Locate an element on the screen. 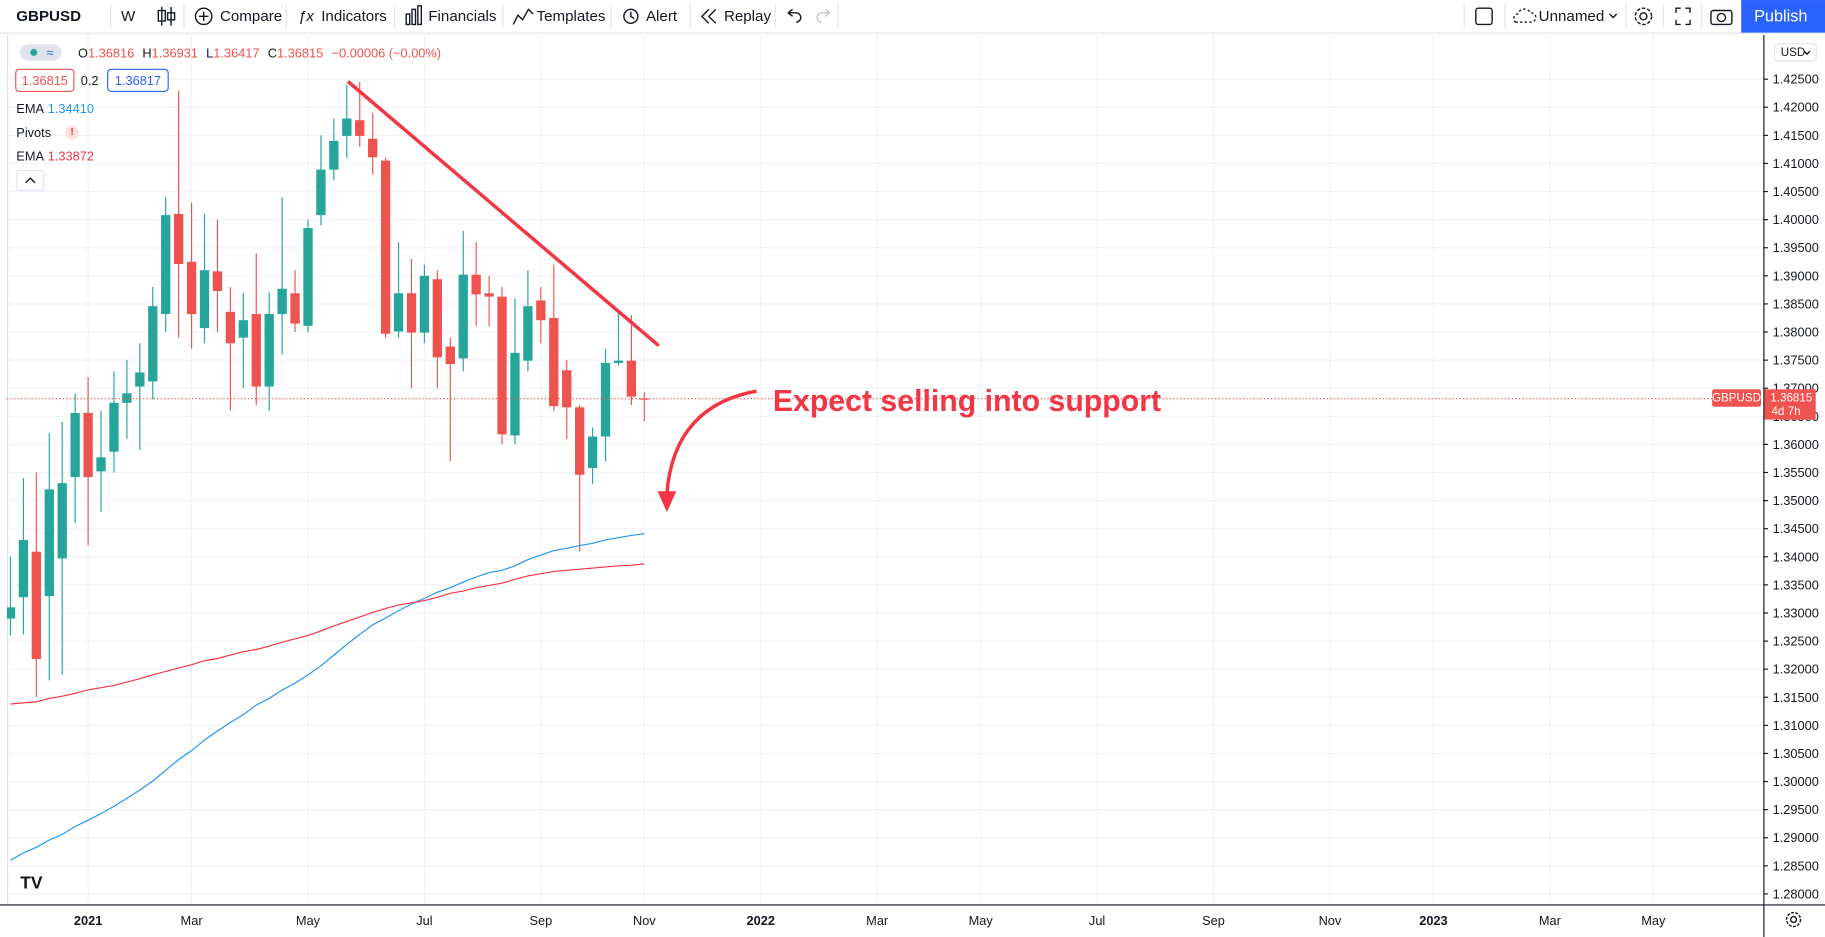  status-toggle is located at coordinates (40, 52).